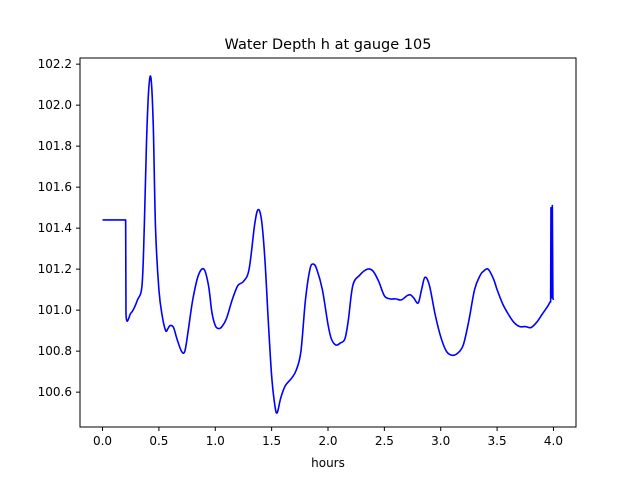 This screenshot has width=640, height=480. What do you see at coordinates (328, 463) in the screenshot?
I see `x-axis-label: hours` at bounding box center [328, 463].